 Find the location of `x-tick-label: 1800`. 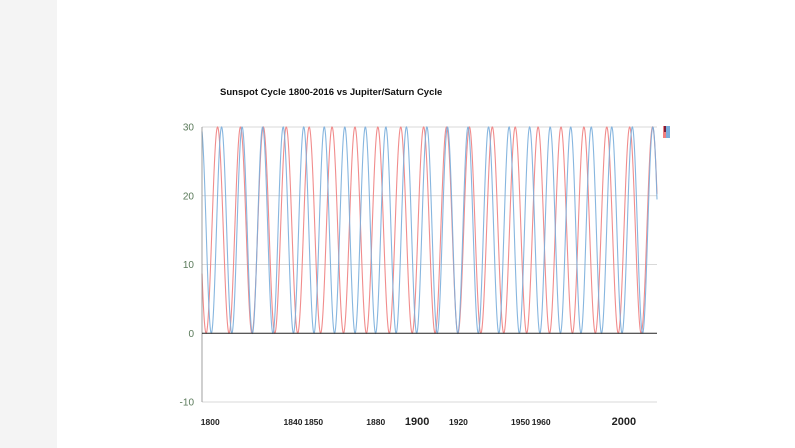

x-tick-label: 1800 is located at coordinates (210, 422).